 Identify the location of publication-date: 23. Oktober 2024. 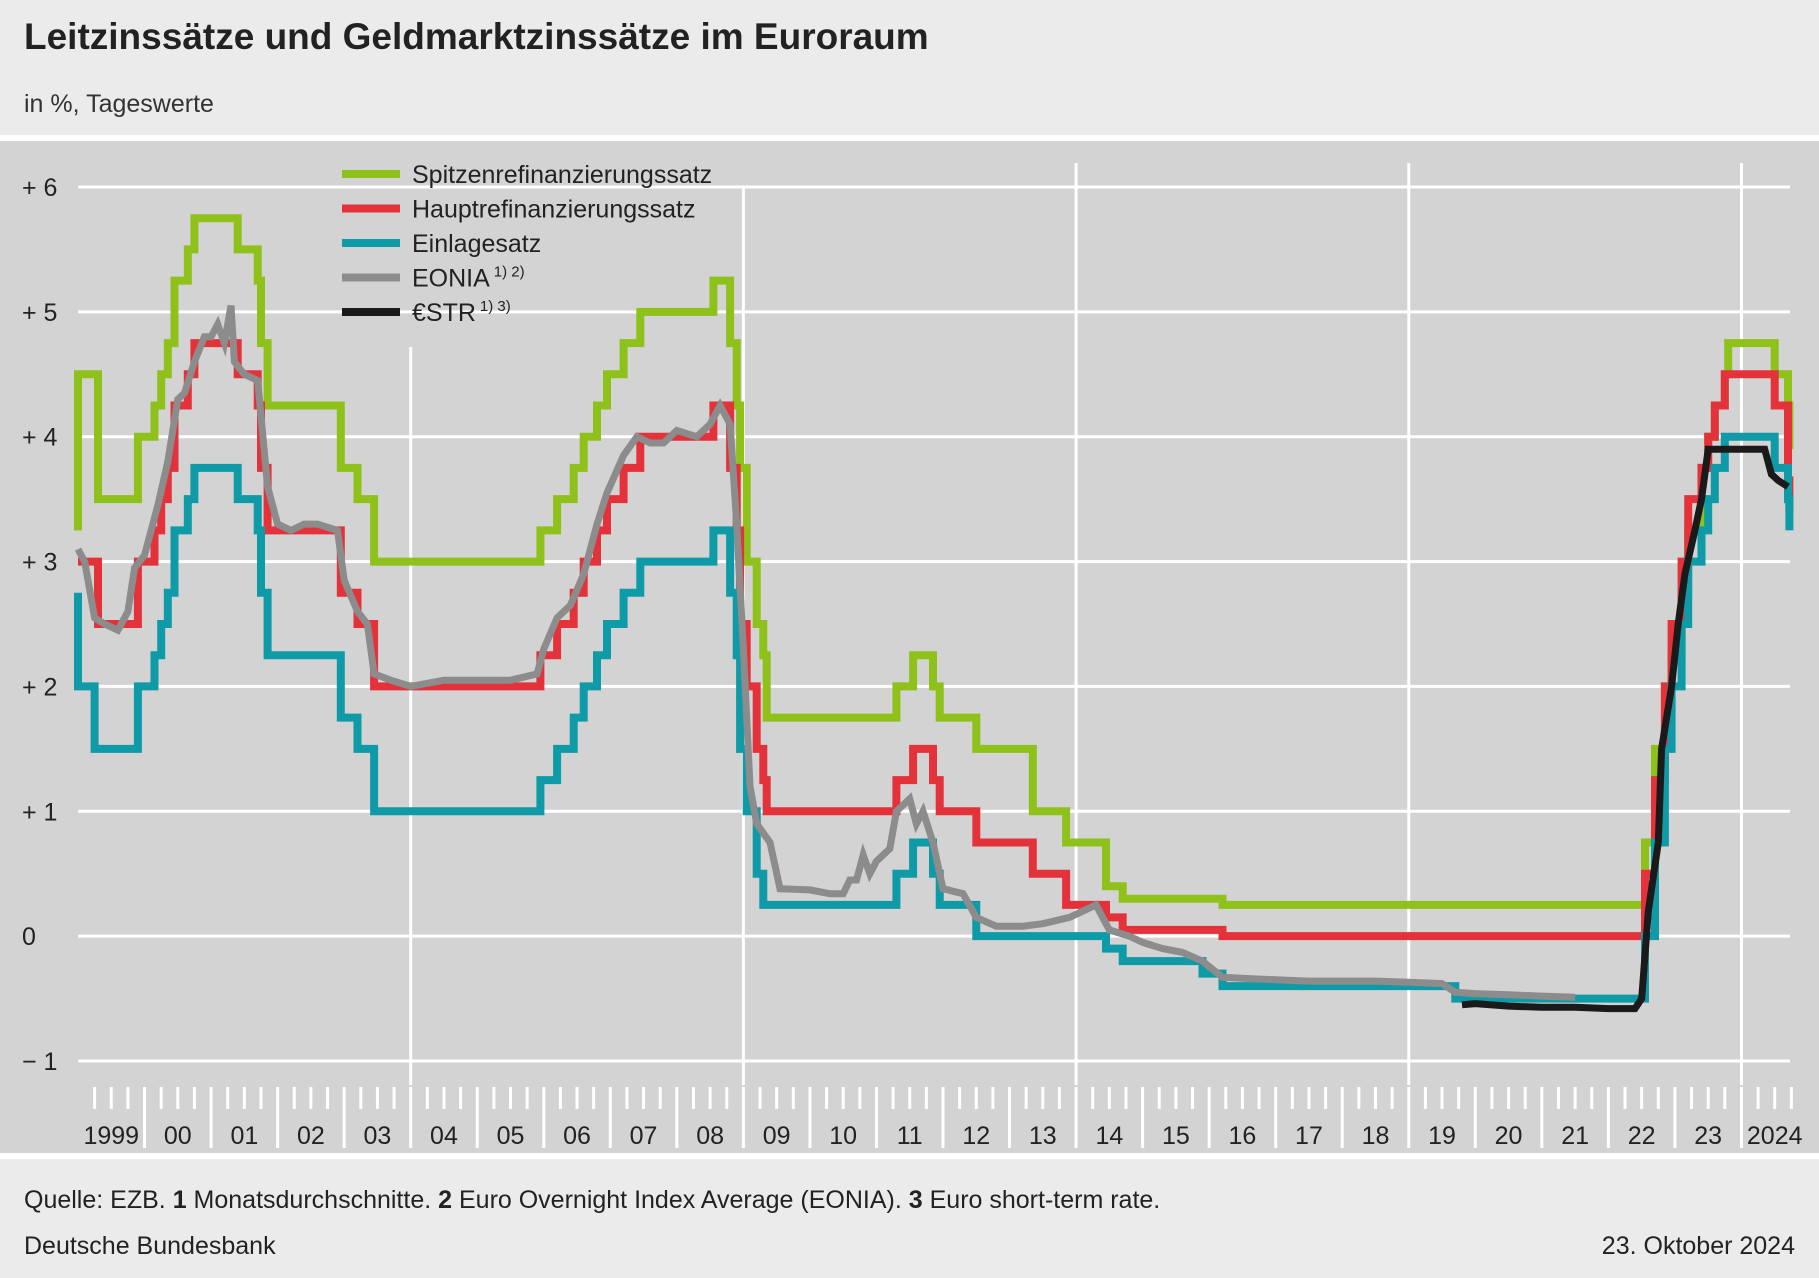
(1698, 1246).